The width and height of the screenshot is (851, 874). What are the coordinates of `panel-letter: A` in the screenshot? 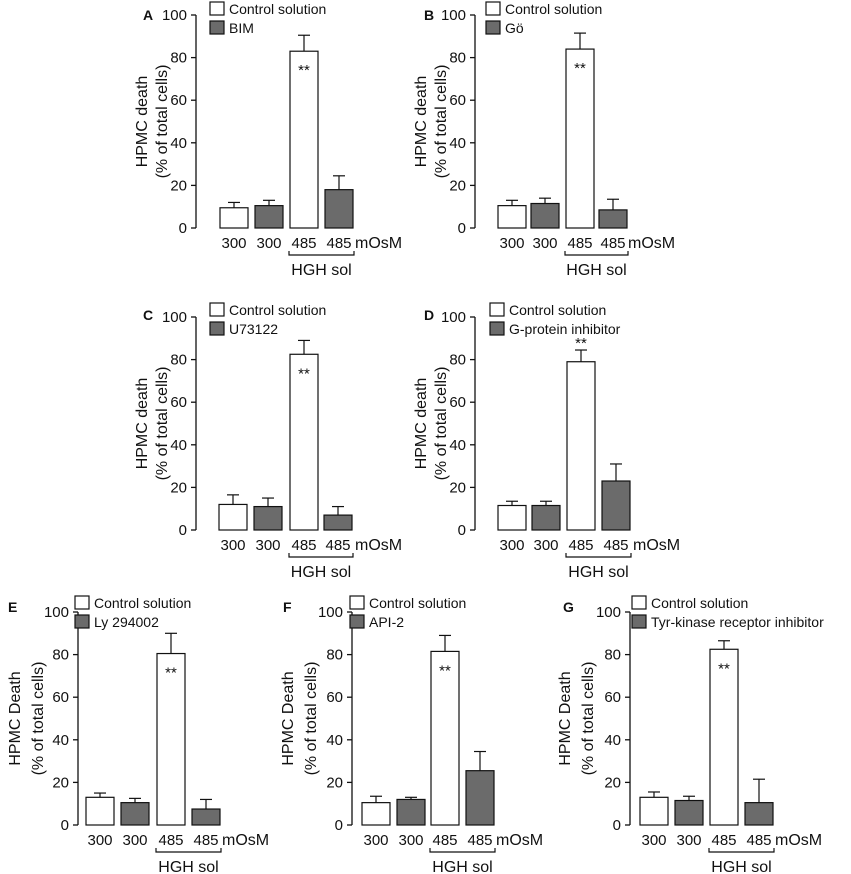 It's located at (148, 15).